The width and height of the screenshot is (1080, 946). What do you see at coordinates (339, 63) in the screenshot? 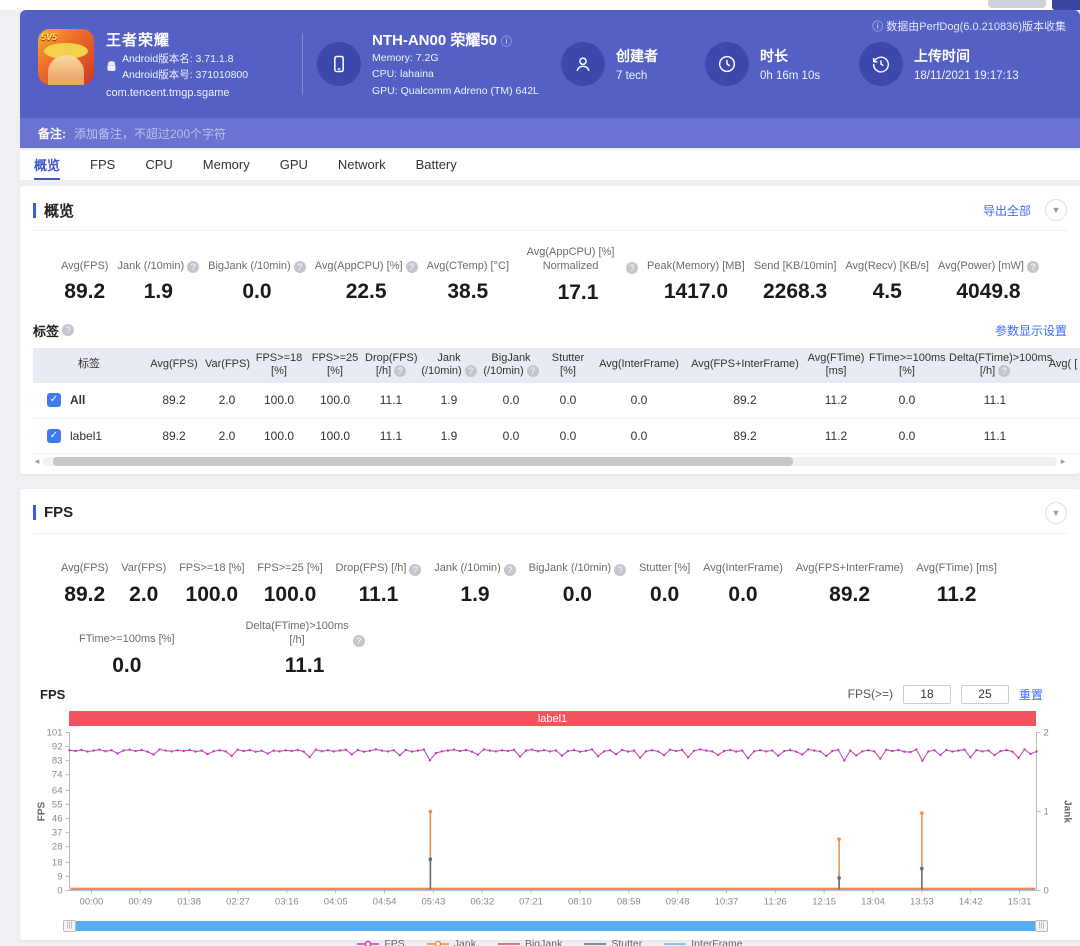
I see `phone-icon` at bounding box center [339, 63].